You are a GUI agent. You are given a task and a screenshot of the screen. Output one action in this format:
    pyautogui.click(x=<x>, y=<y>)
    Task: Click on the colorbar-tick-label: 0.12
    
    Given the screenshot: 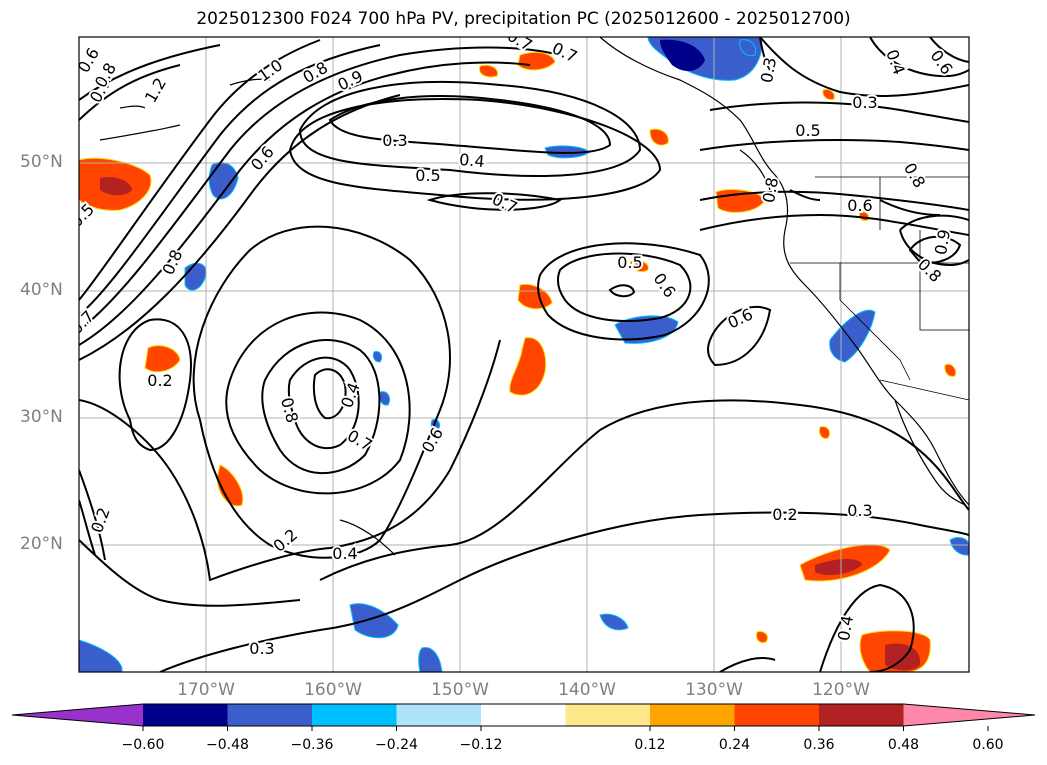 What is the action you would take?
    pyautogui.click(x=650, y=745)
    